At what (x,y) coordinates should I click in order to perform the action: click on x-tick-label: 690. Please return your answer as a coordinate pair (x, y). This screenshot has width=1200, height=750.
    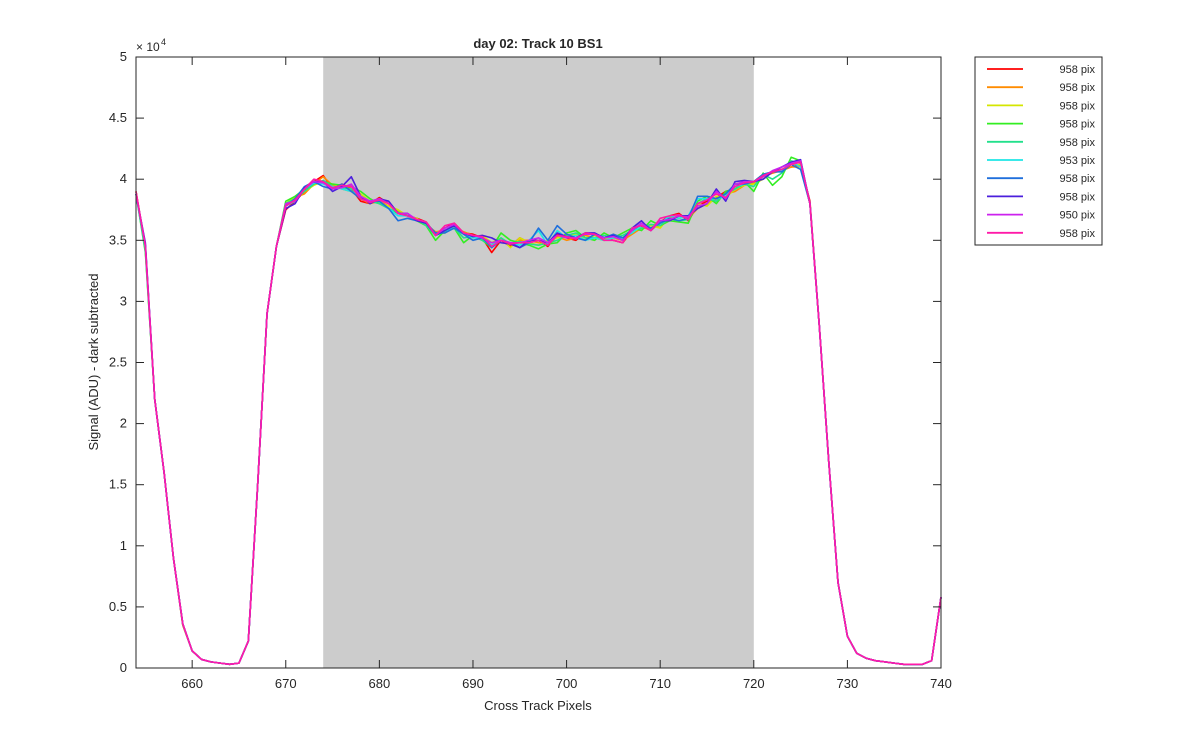
    Looking at the image, I should click on (473, 683).